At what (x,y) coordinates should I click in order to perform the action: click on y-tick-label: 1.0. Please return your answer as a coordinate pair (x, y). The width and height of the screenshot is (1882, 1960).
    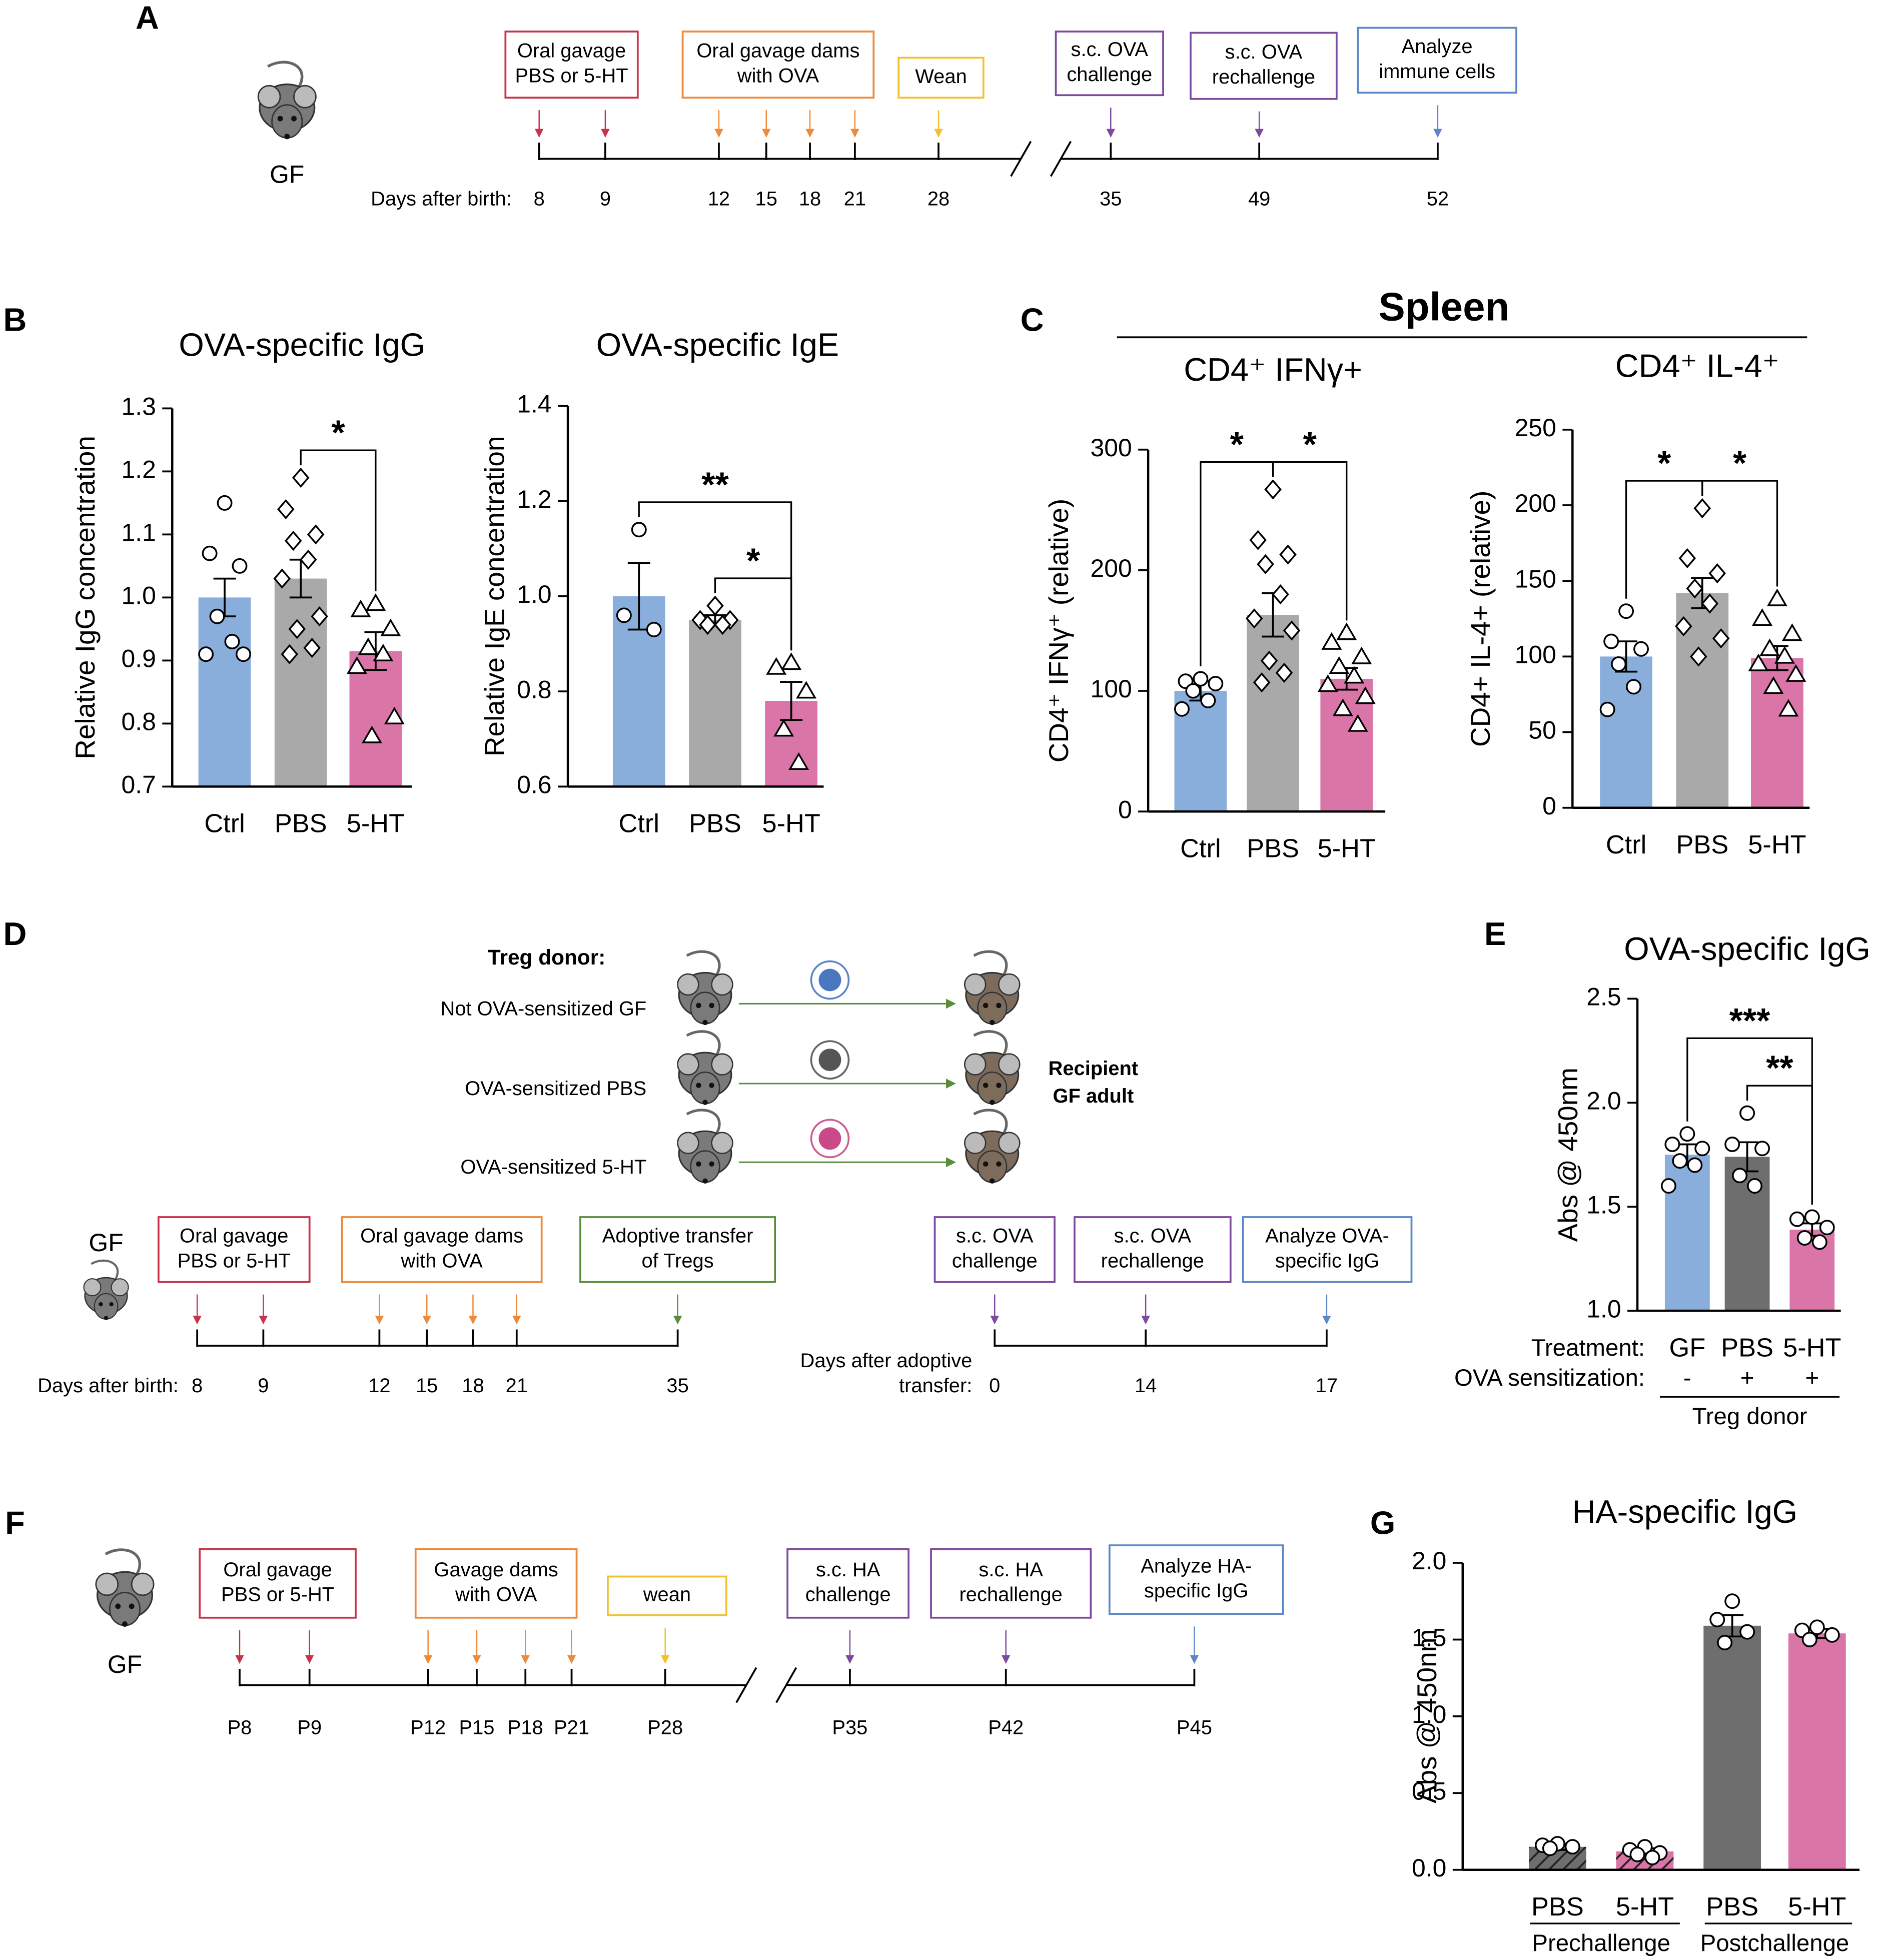
    Looking at the image, I should click on (1603, 1309).